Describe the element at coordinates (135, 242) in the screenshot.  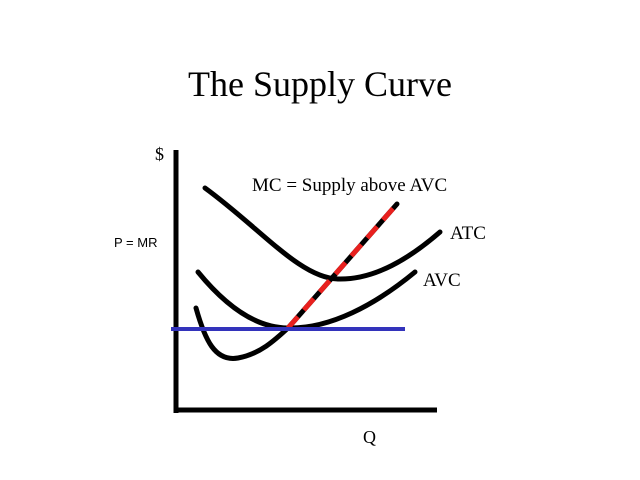
I see `price-label: P = MR` at that location.